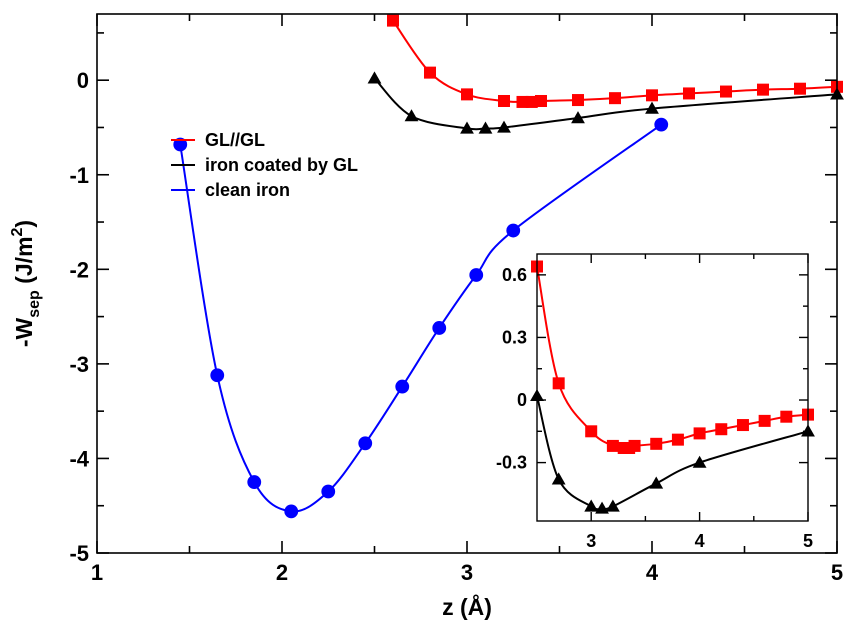 The image size is (845, 626). I want to click on y-axis-label: -Wsep (J/m2), so click(26, 283).